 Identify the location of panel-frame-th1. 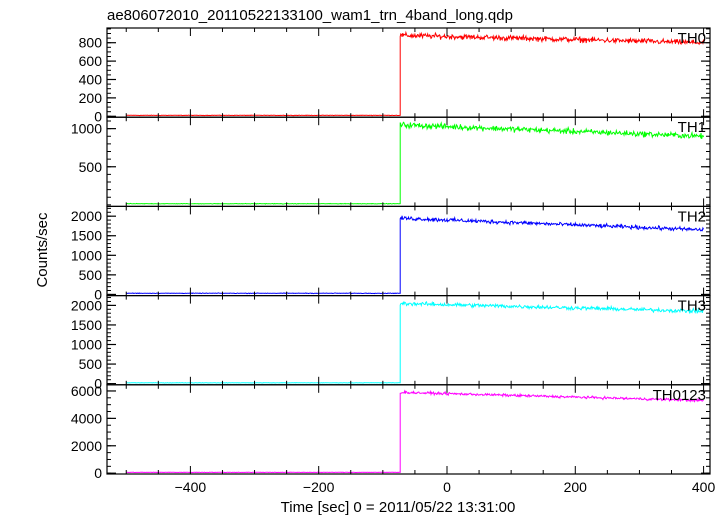
(408, 161).